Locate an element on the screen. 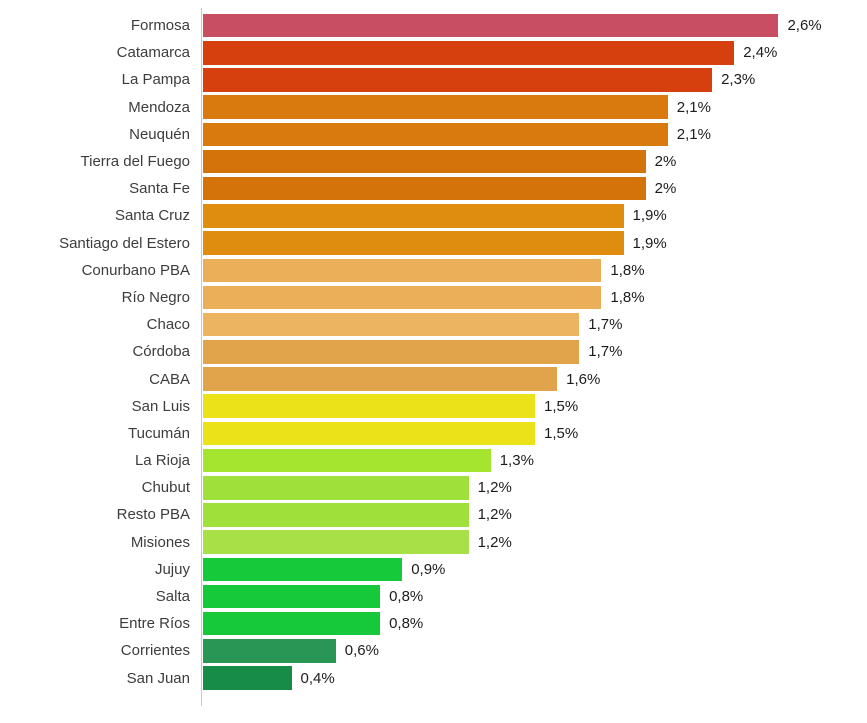 The width and height of the screenshot is (867, 723). category-label: Jujuy is located at coordinates (172, 569).